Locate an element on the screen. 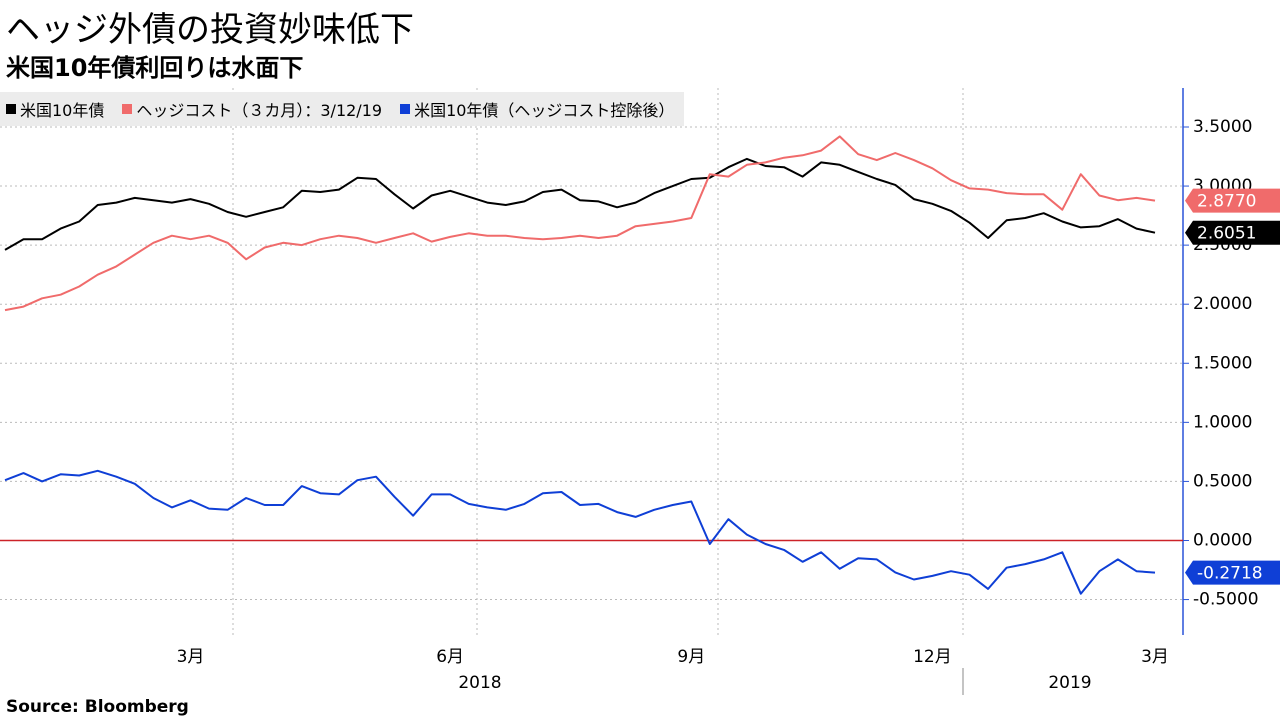  last-value-tag: -0.2718 is located at coordinates (1232, 572).